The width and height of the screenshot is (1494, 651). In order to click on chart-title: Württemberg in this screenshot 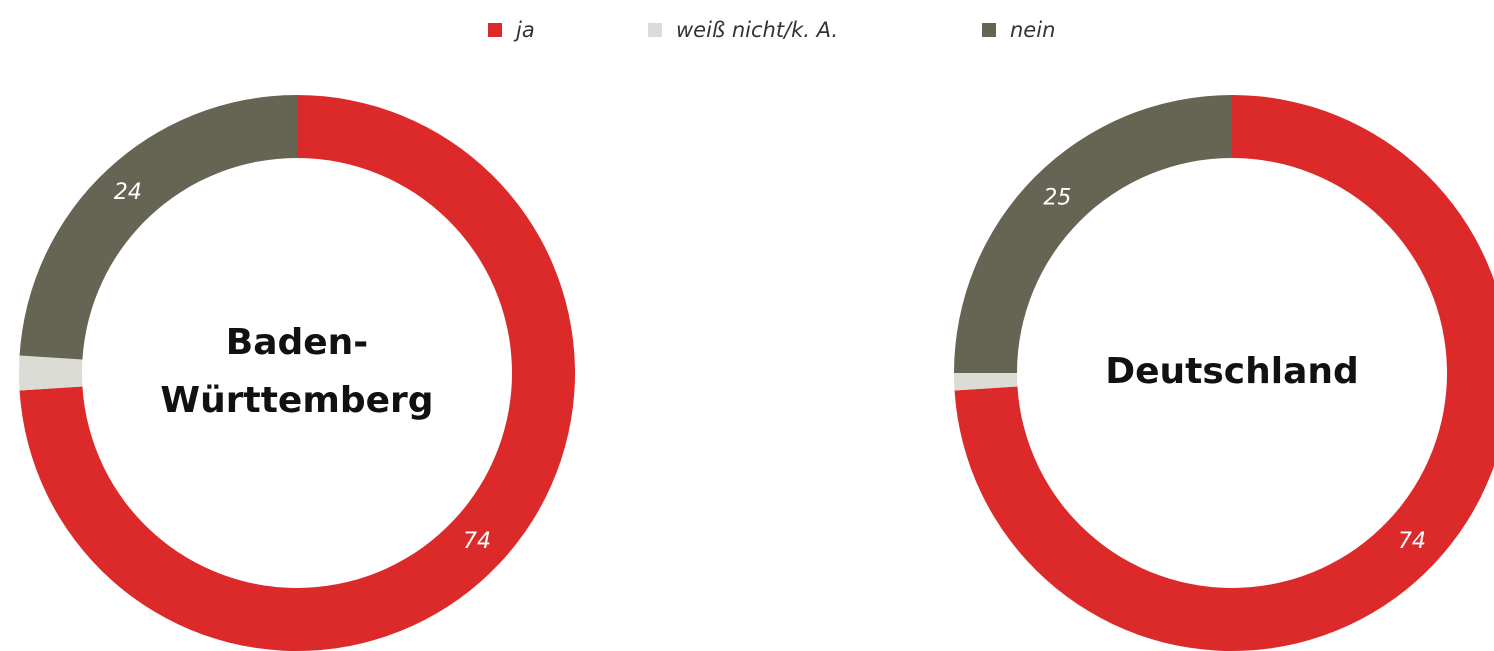, I will do `click(296, 400)`.